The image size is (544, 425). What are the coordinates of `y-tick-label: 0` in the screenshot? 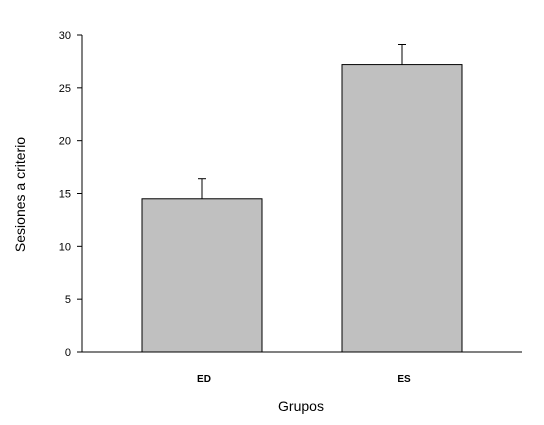 It's located at (68, 353).